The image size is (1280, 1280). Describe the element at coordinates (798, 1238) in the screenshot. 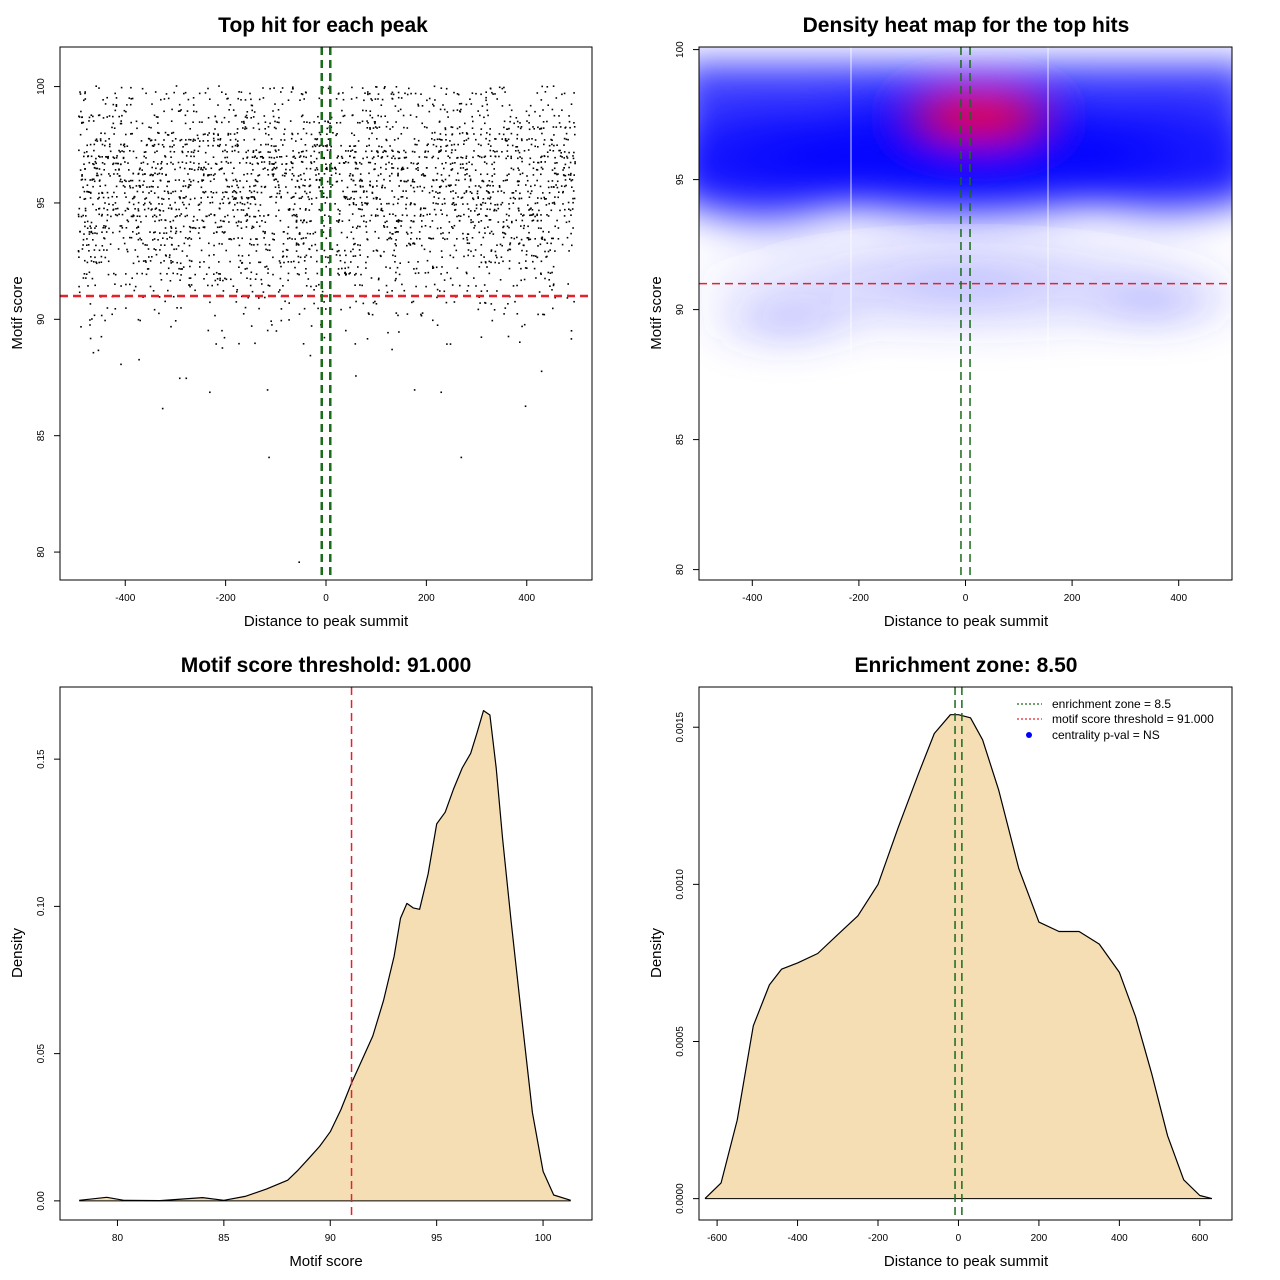

I see `distance-density-x-tick-label: -400` at that location.